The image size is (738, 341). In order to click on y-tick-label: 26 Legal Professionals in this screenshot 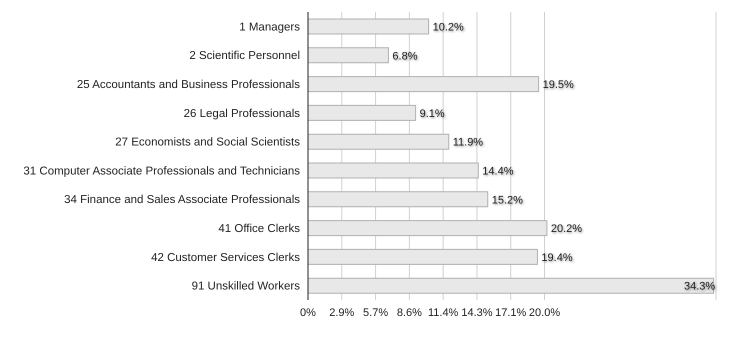, I will do `click(242, 114)`.